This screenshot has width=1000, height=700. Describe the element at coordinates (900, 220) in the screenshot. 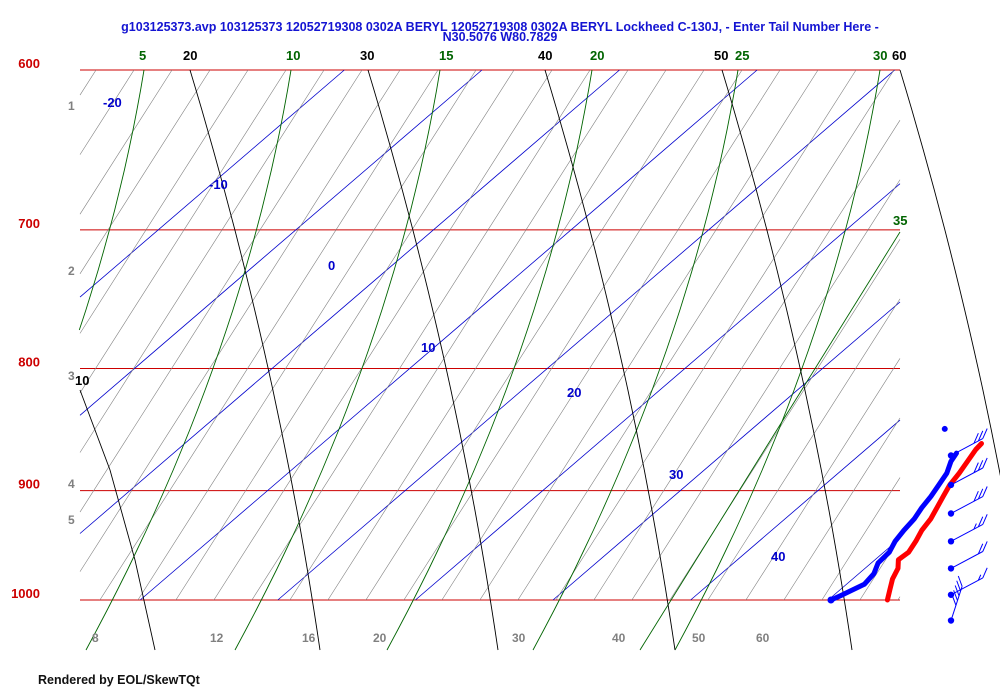

I see `moist-adiabat-label: 35` at that location.